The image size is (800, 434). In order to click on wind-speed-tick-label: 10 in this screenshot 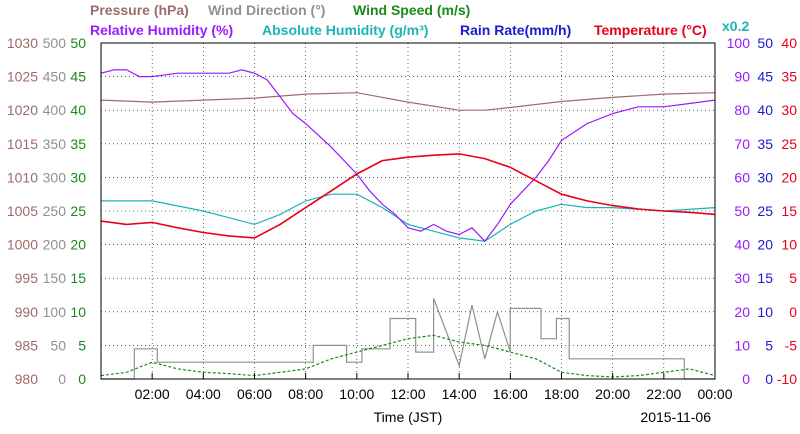, I will do `click(78, 312)`.